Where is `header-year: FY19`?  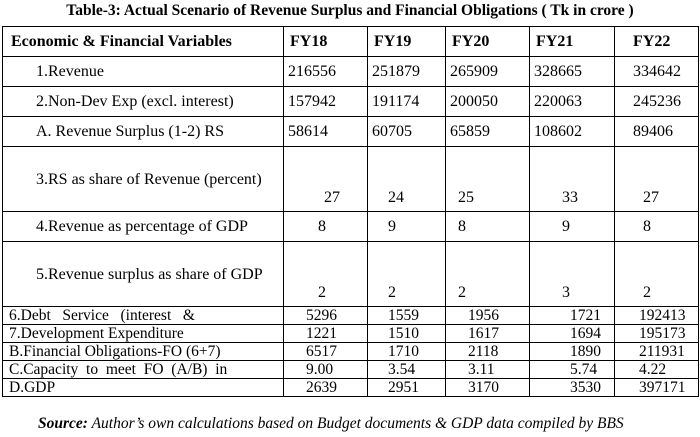
header-year: FY19 is located at coordinates (406, 41).